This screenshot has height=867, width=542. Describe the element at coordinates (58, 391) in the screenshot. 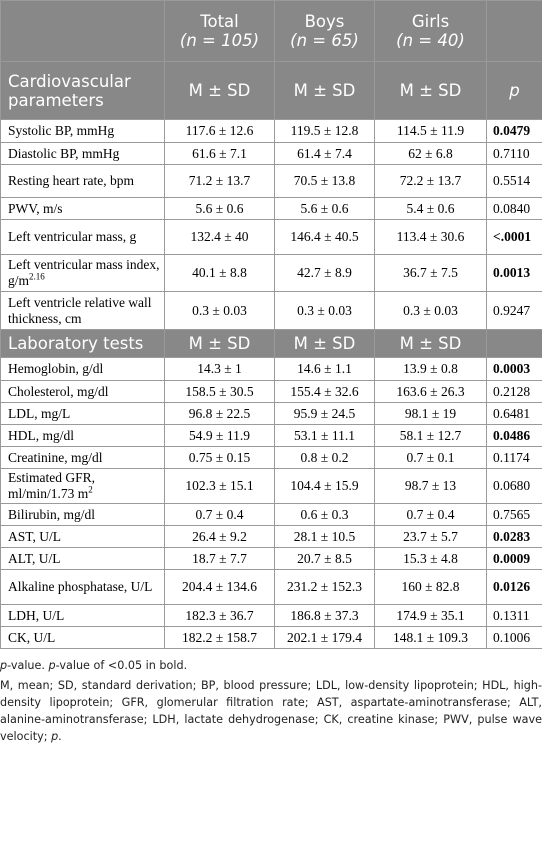

I see `row-label-text: Cholesterol, mg/dl` at that location.